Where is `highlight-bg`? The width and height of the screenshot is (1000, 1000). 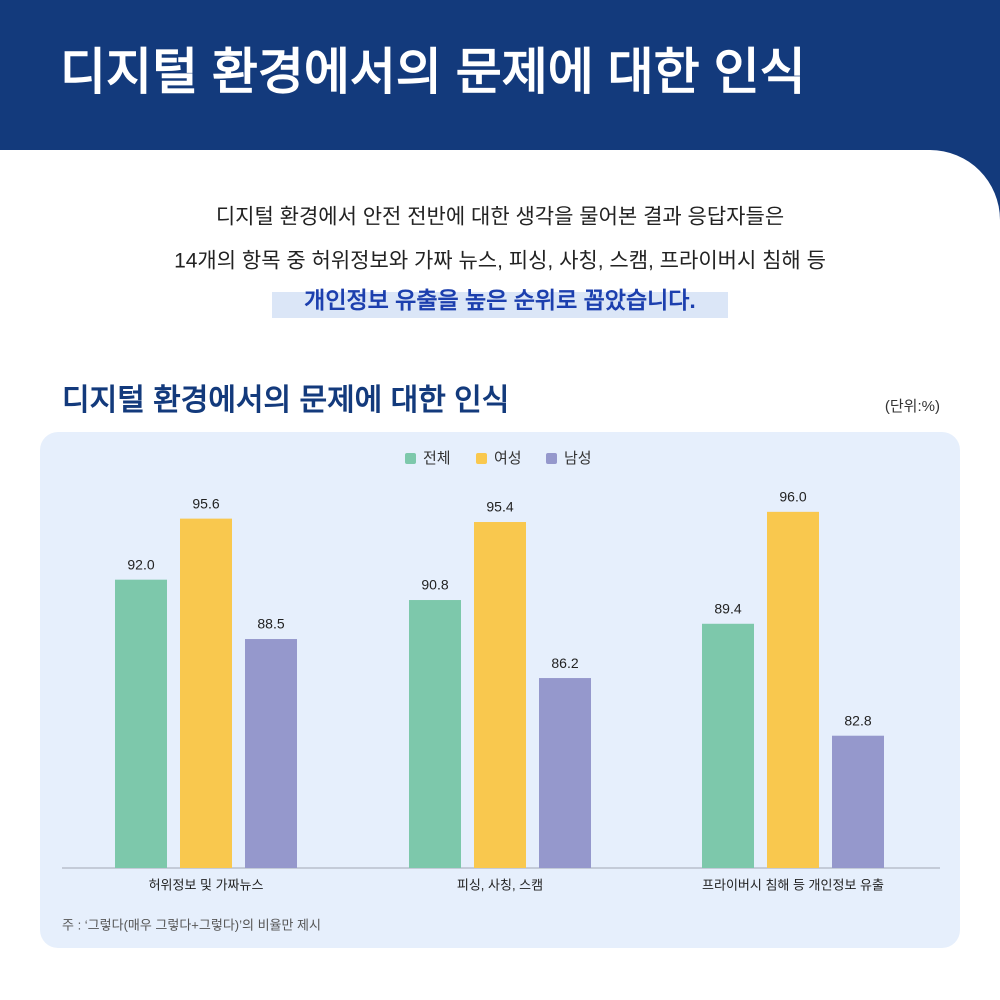
highlight-bg is located at coordinates (500, 305).